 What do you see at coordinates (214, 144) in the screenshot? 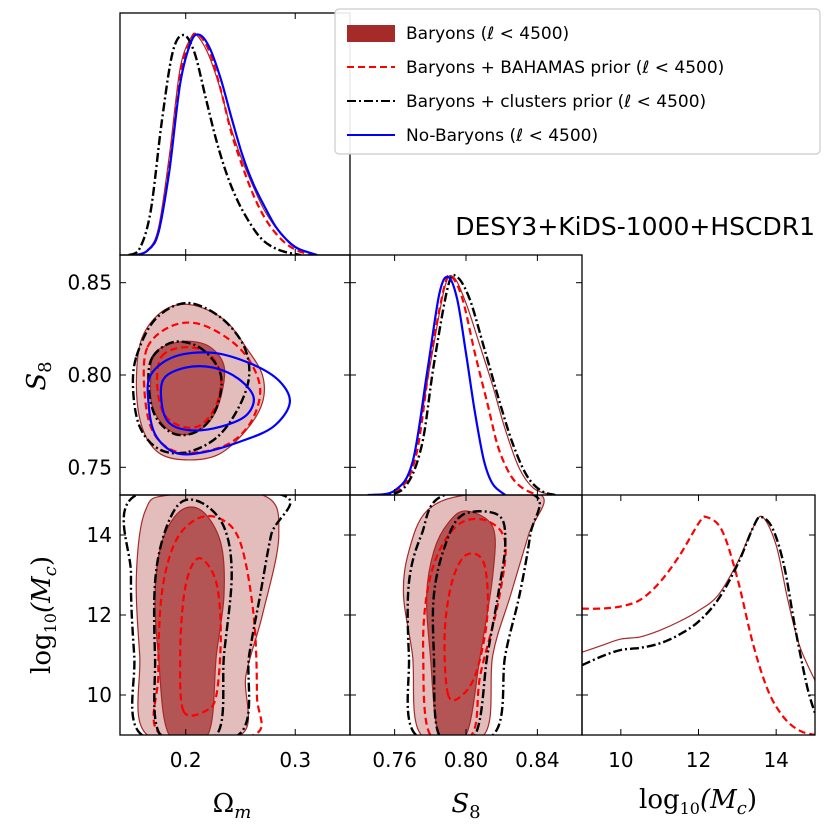
I see `marginal-om_1d-series2` at bounding box center [214, 144].